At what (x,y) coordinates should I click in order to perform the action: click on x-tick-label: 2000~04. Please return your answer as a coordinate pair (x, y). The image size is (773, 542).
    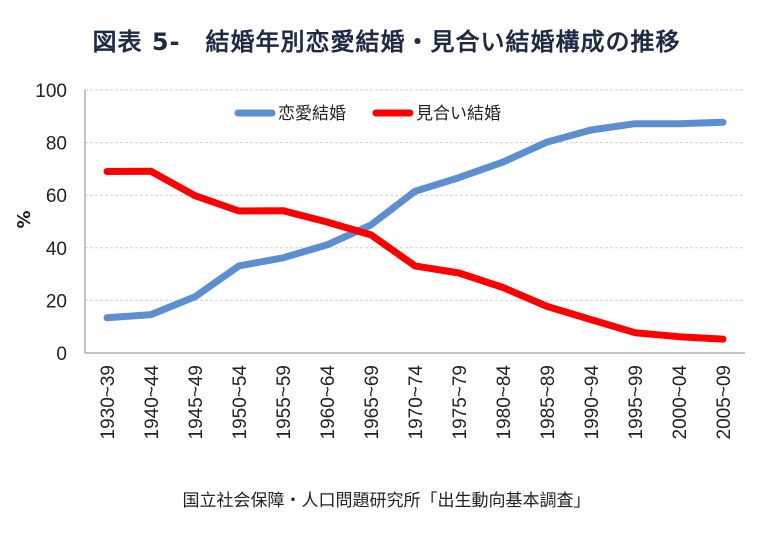
    Looking at the image, I should click on (680, 402).